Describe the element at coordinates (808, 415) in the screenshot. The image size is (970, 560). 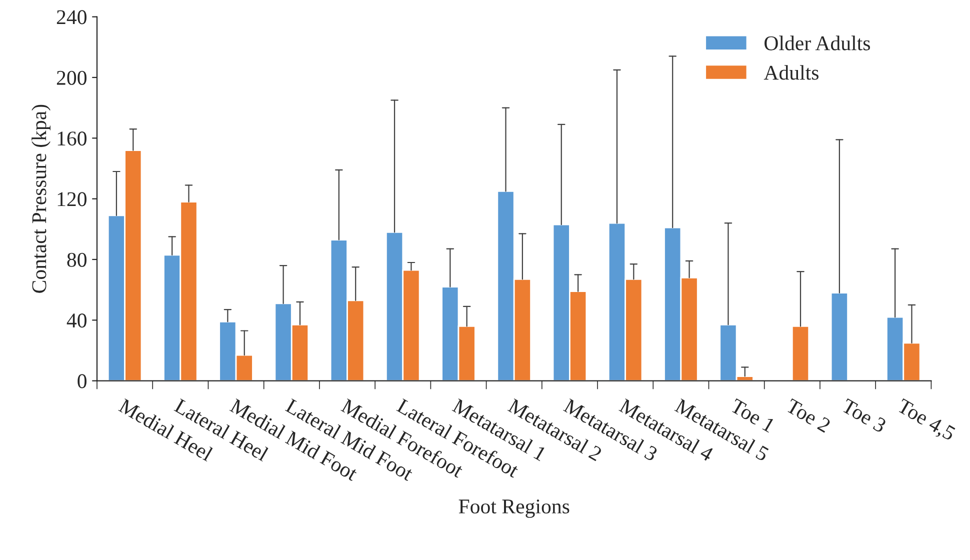
I see `x-tick-label: Toe 2` at that location.